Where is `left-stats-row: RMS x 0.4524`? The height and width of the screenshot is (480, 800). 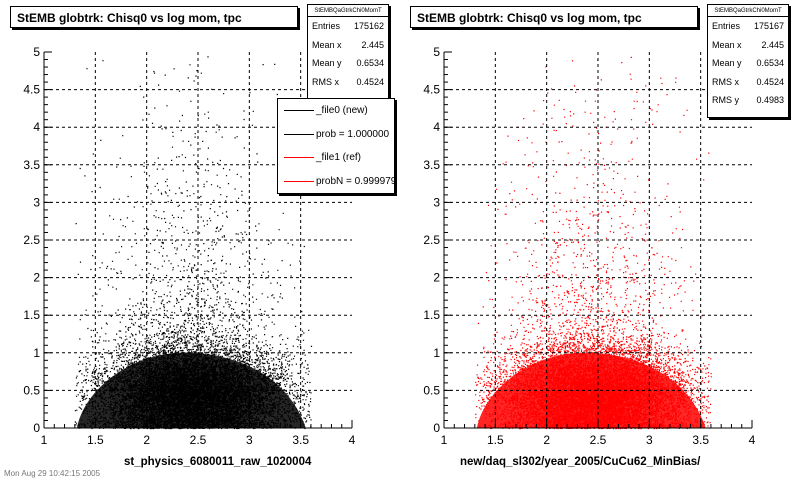 left-stats-row: RMS x 0.4524 is located at coordinates (348, 82).